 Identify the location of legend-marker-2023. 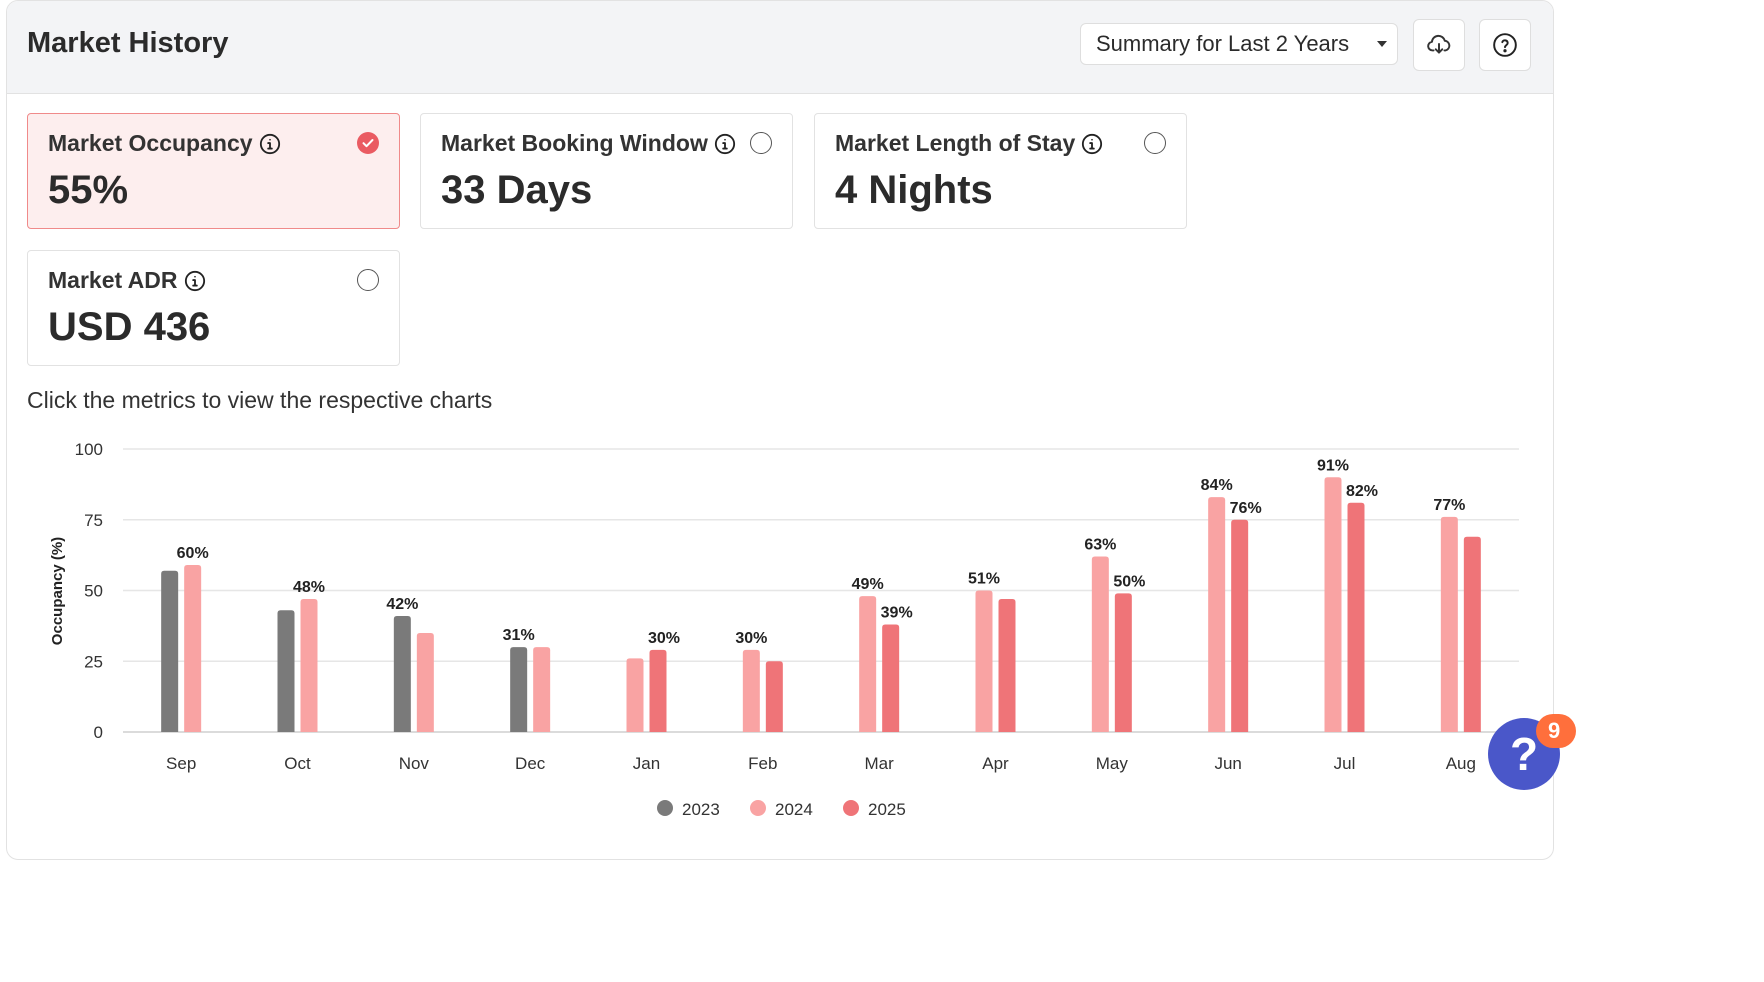
(665, 808).